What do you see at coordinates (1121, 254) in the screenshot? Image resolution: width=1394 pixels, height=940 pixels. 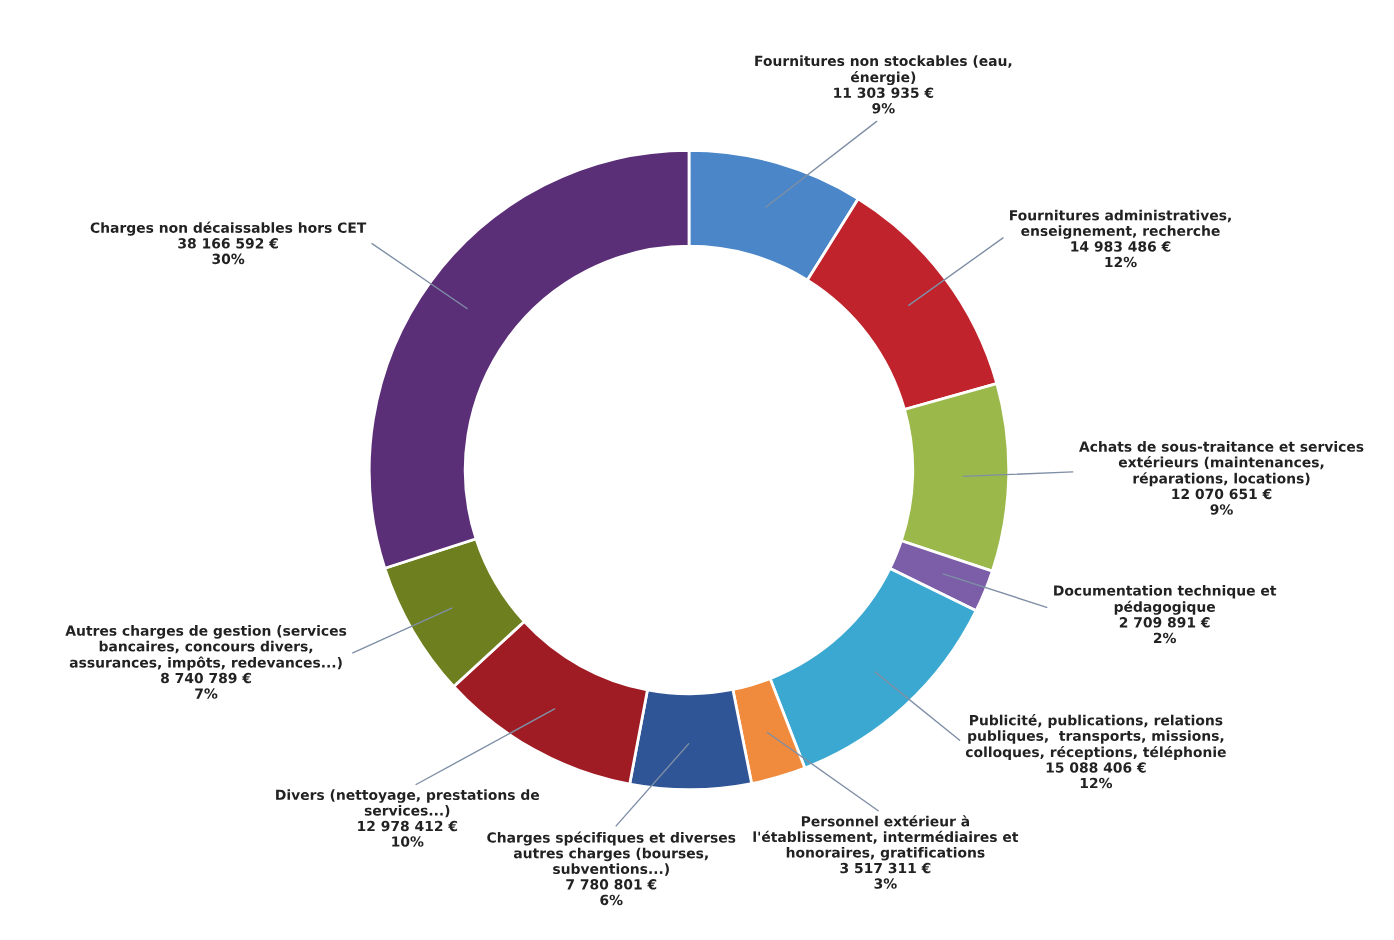 I see `data-label: 14 983 486 € 12%` at bounding box center [1121, 254].